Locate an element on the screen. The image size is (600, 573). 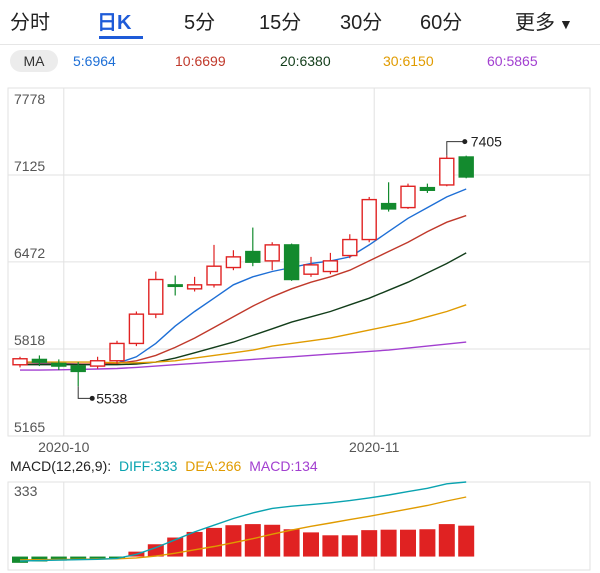
ma10-label: 10:6699 is located at coordinates (200, 61).